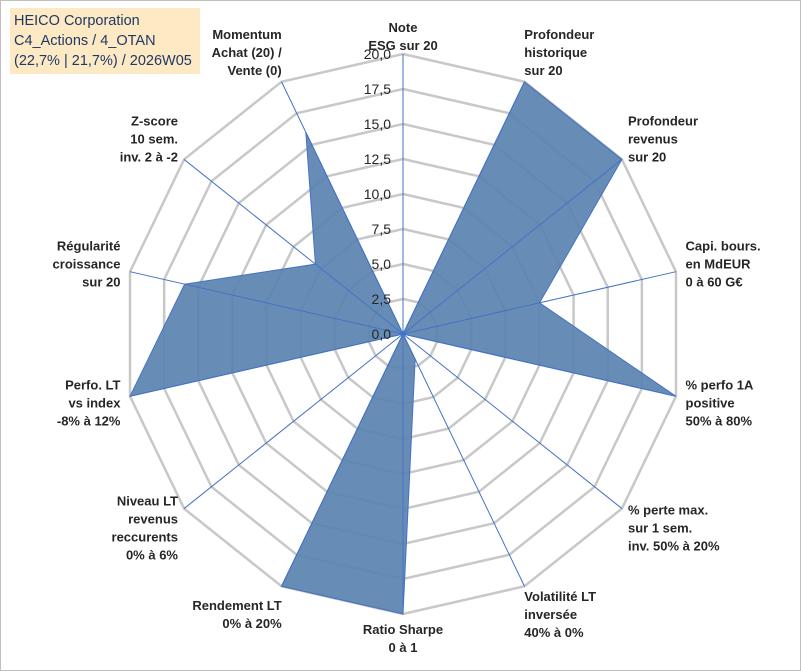 The width and height of the screenshot is (801, 671). What do you see at coordinates (719, 264) in the screenshot?
I see `axis-label-3-line-1: en MdEUR` at bounding box center [719, 264].